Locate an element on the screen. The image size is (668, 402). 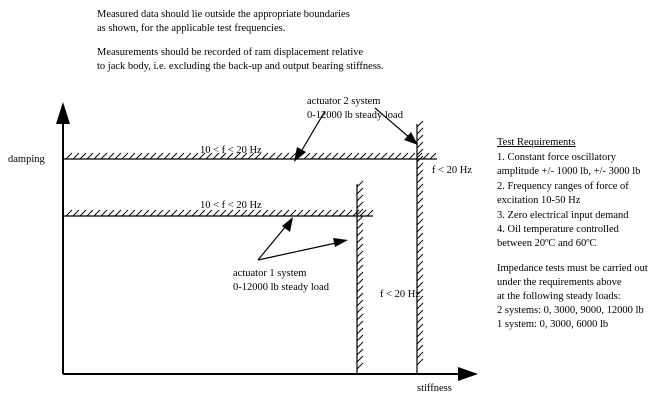
requirement-line-7: between 20ºC and 60ºC is located at coordinates (547, 243).